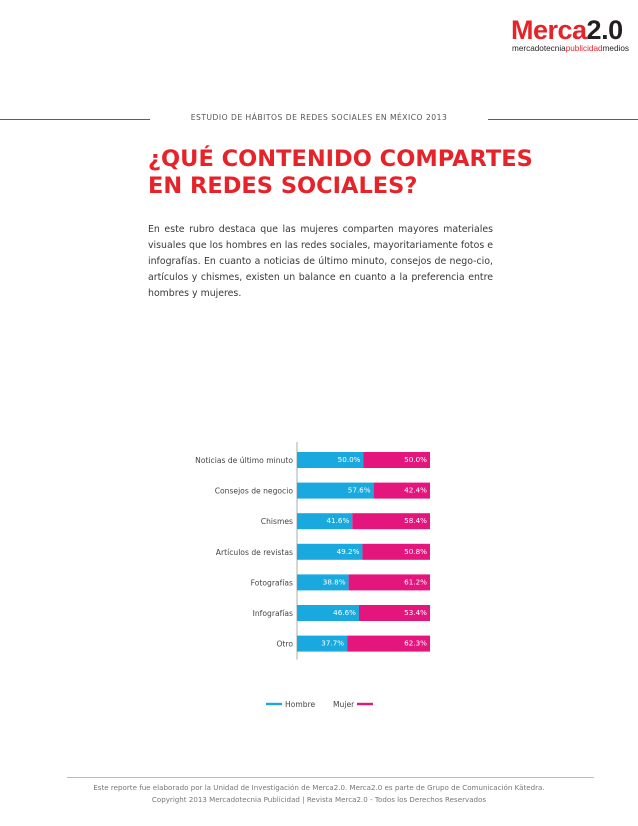 This screenshot has height=826, width=638. What do you see at coordinates (254, 552) in the screenshot?
I see `category-label: Artículos de revistas` at bounding box center [254, 552].